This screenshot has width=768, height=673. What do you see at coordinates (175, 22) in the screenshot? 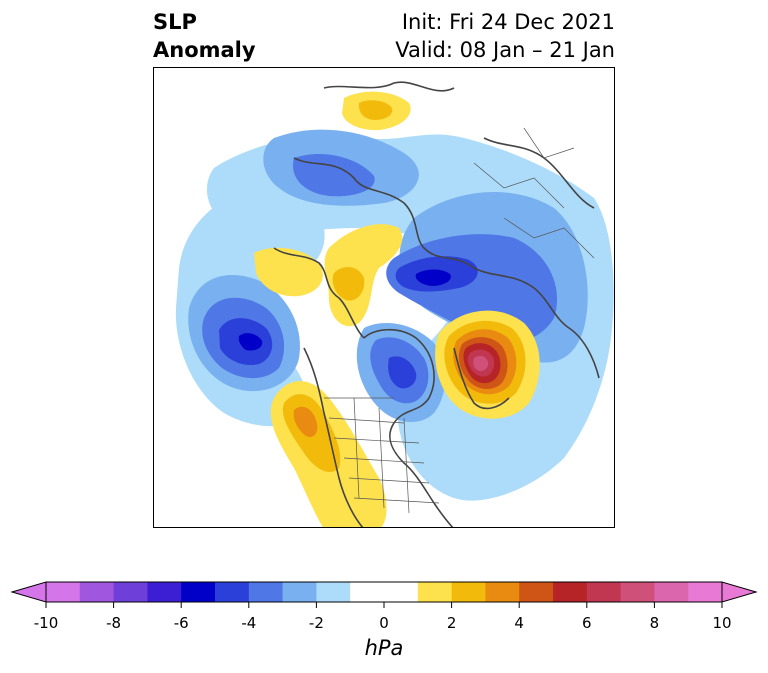
I see `title-line-1: SLP` at bounding box center [175, 22].